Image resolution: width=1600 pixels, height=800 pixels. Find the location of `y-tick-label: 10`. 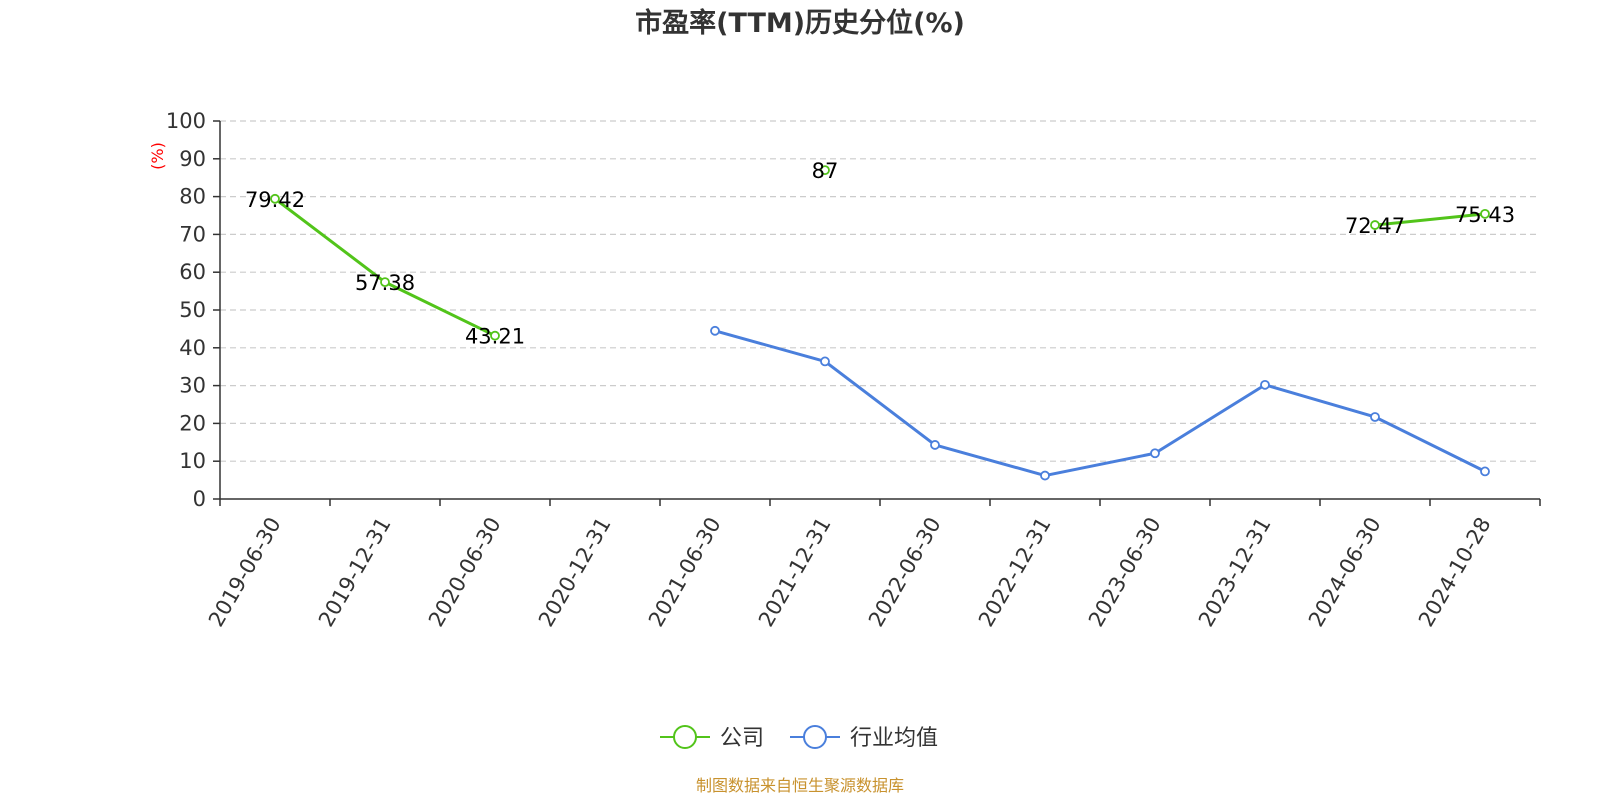

y-tick-label: 10 is located at coordinates (192, 461).